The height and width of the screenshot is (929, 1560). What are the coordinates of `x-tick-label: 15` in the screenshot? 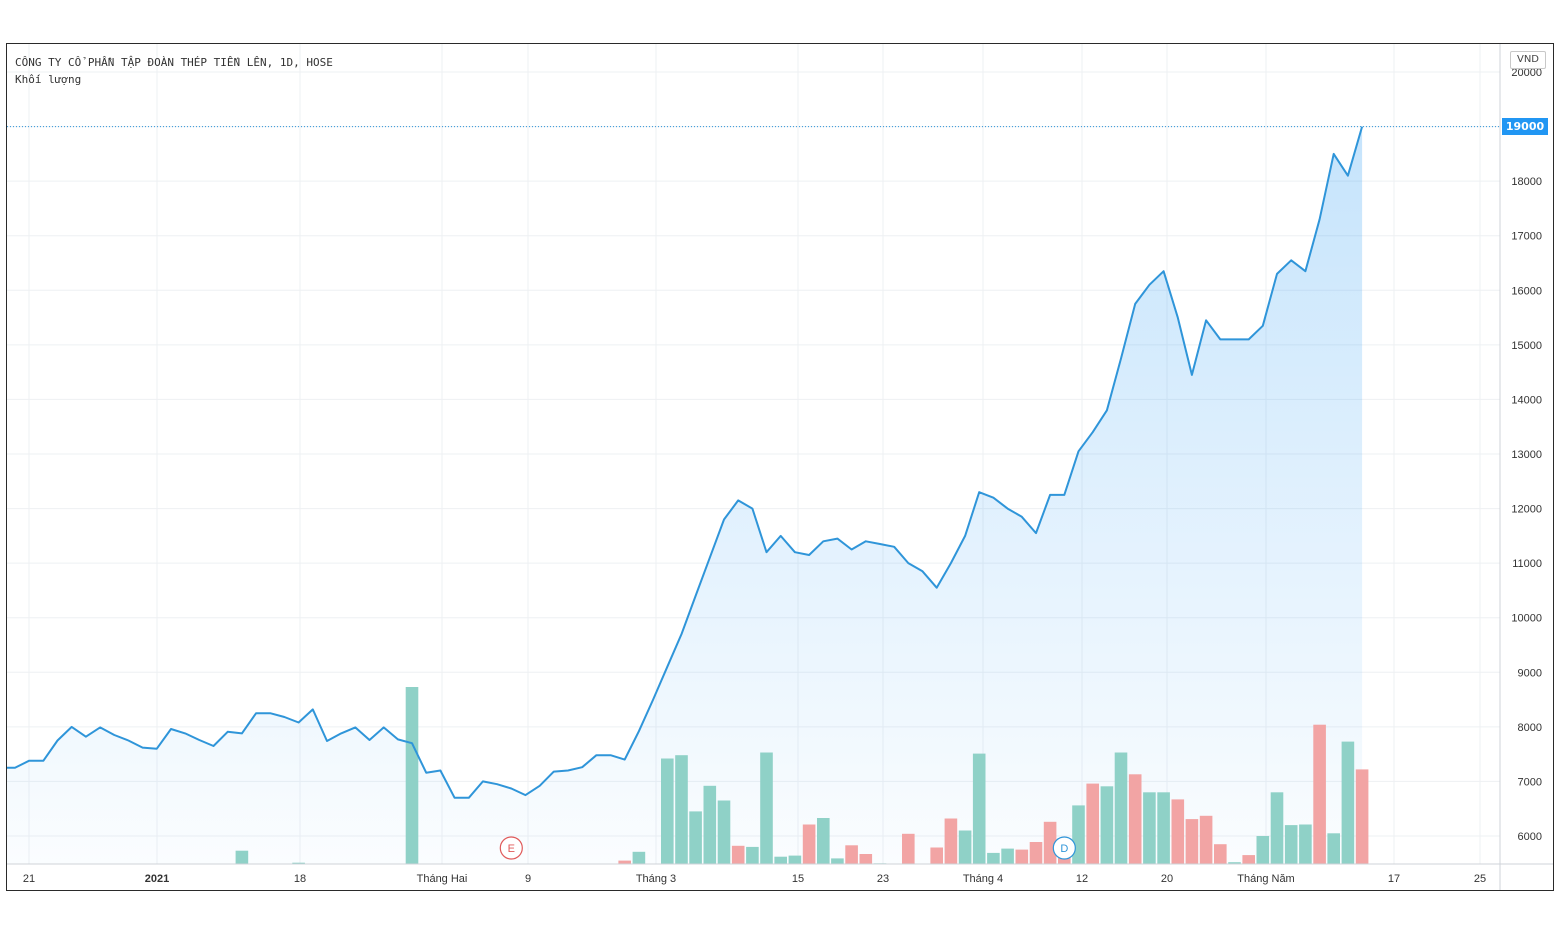 It's located at (798, 879).